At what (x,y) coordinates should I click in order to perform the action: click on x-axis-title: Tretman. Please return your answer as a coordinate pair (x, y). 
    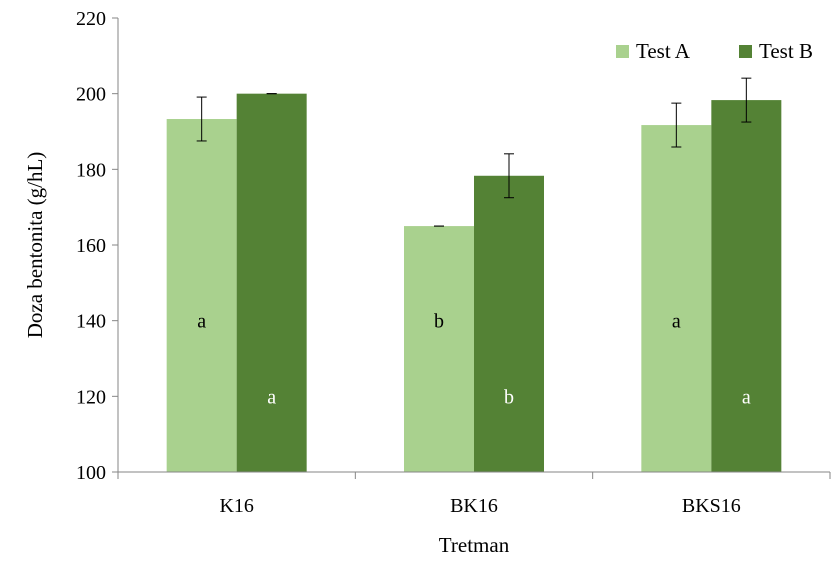
    Looking at the image, I should click on (474, 545).